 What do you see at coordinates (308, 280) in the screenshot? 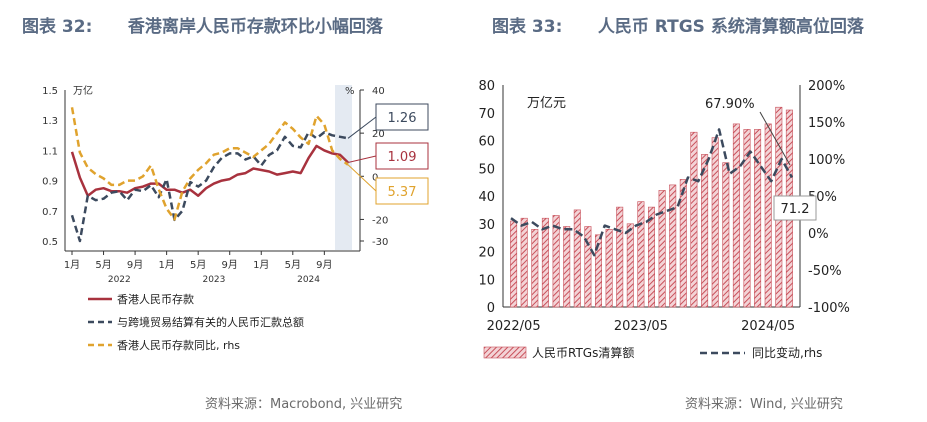
I see `left-year-2: 2024` at bounding box center [308, 280].